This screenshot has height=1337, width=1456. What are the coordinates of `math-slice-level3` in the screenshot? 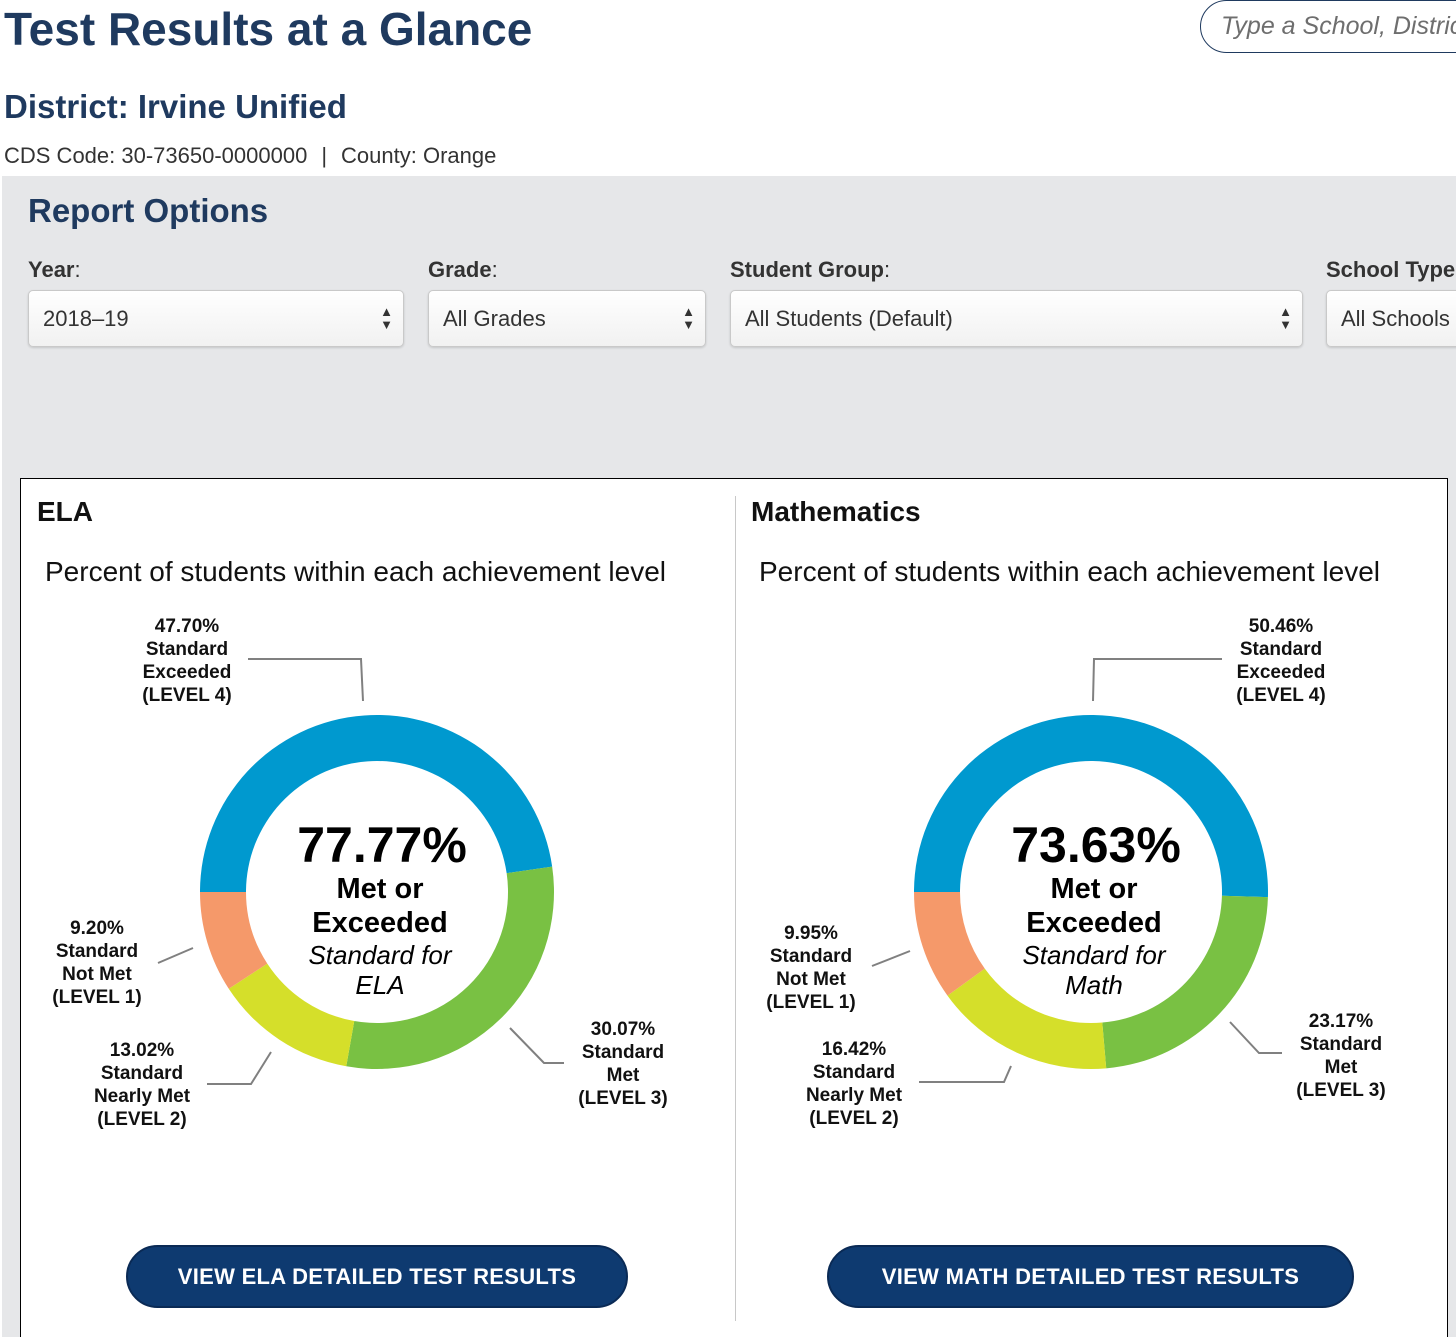 It's located at (1185, 982).